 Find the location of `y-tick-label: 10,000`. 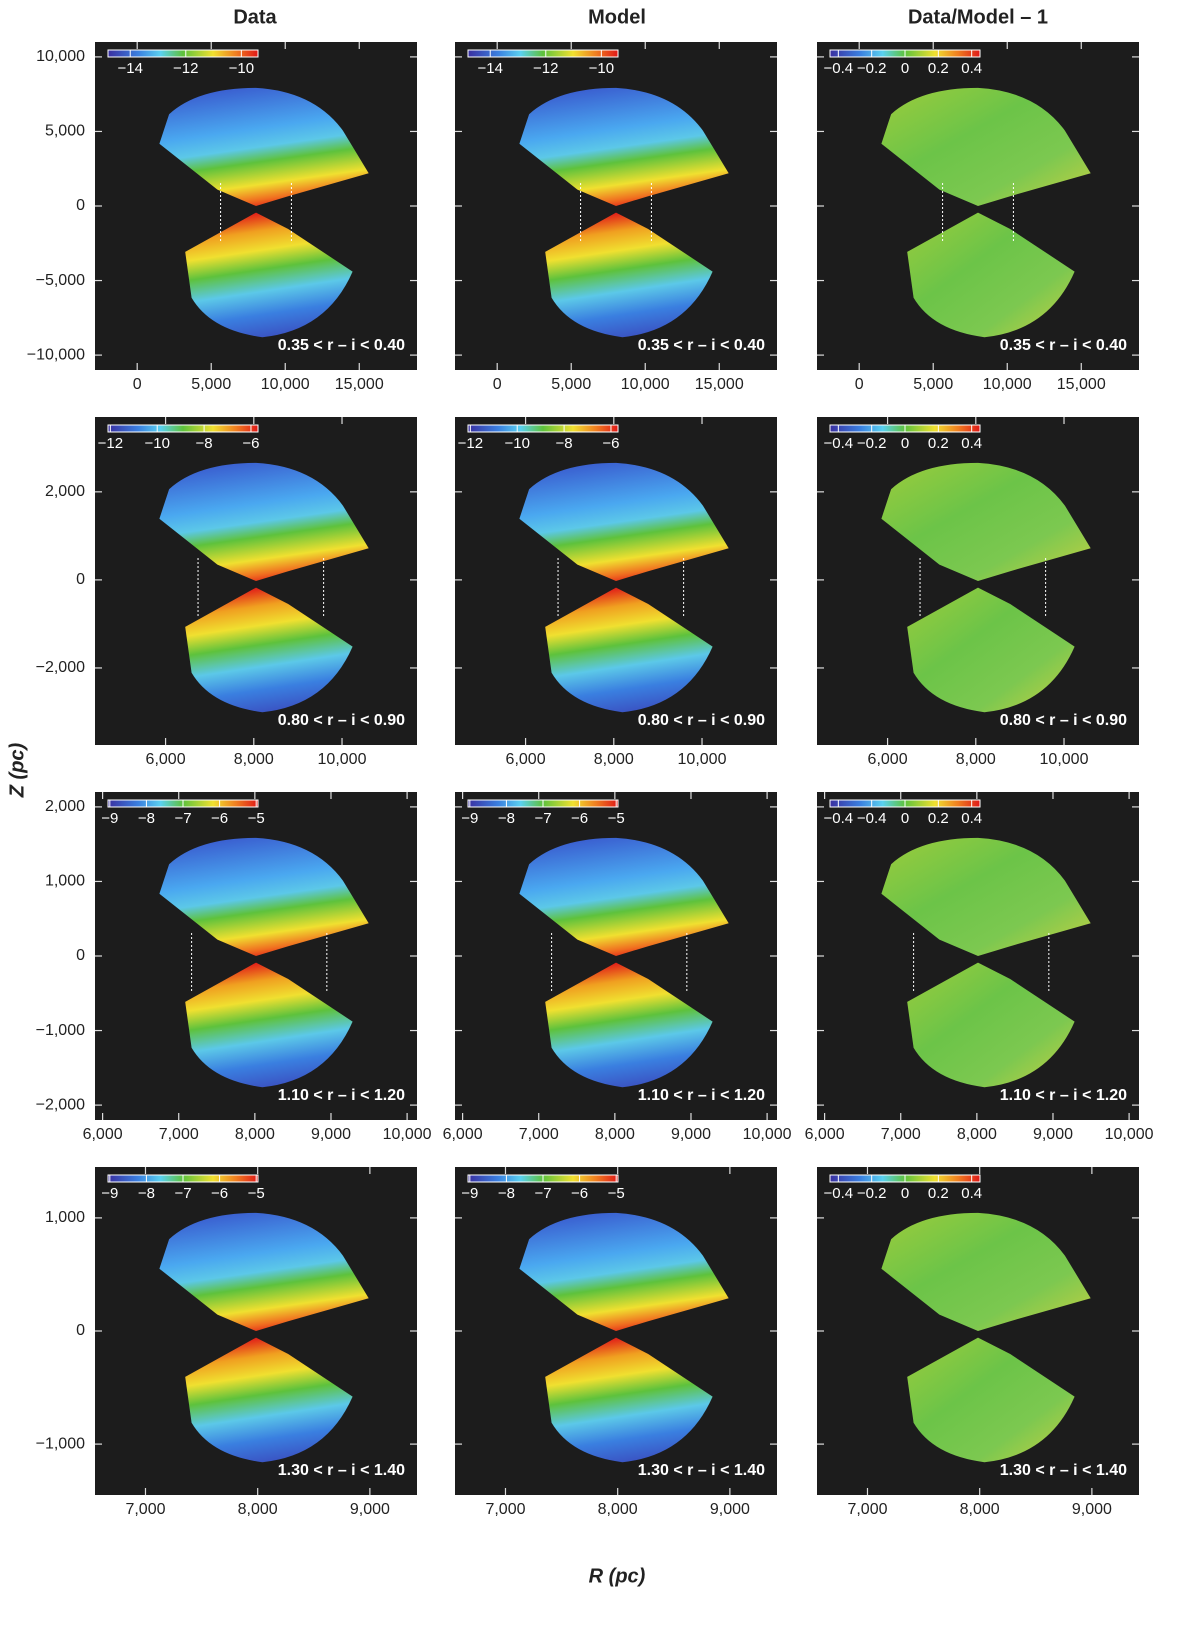

y-tick-label: 10,000 is located at coordinates (60, 56).